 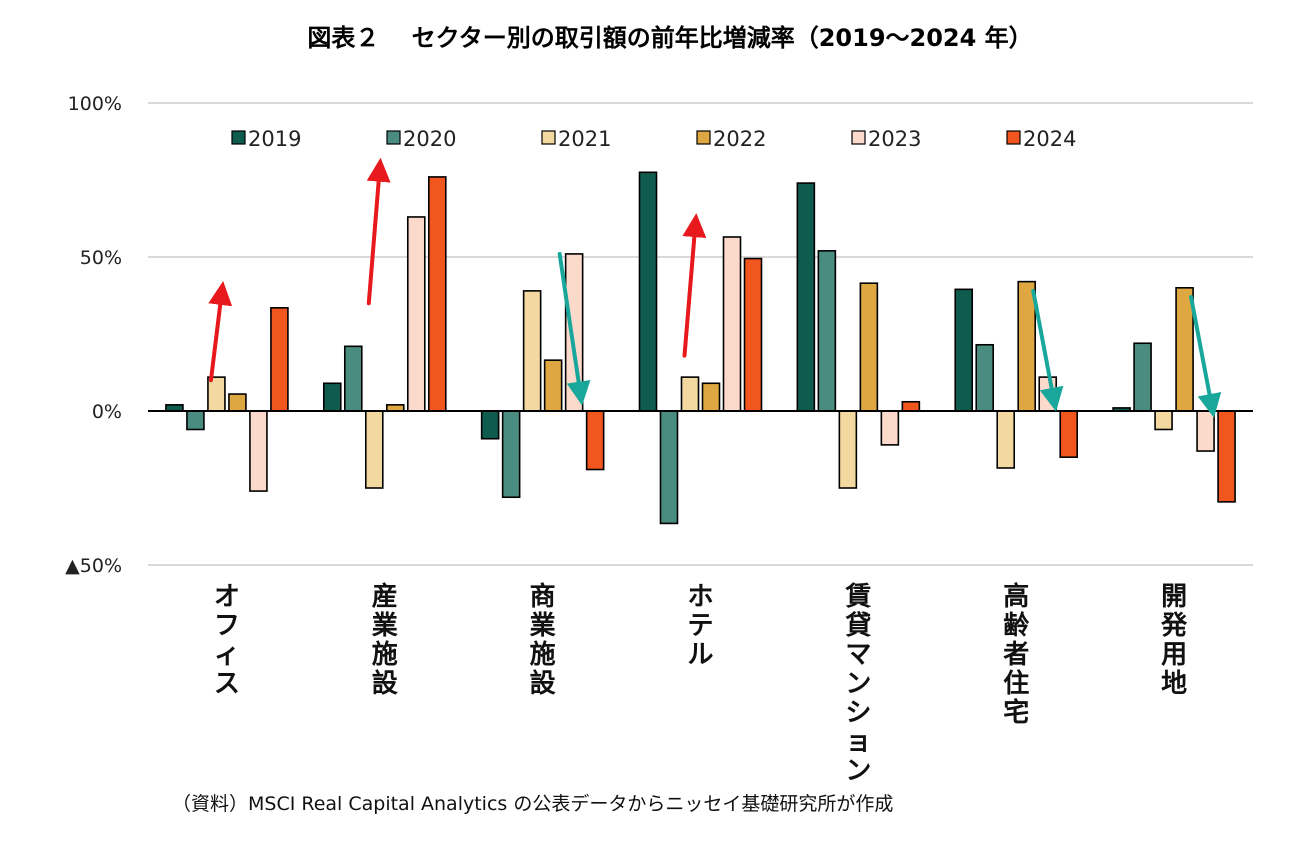 I want to click on category-label-char: 商, so click(x=543, y=596).